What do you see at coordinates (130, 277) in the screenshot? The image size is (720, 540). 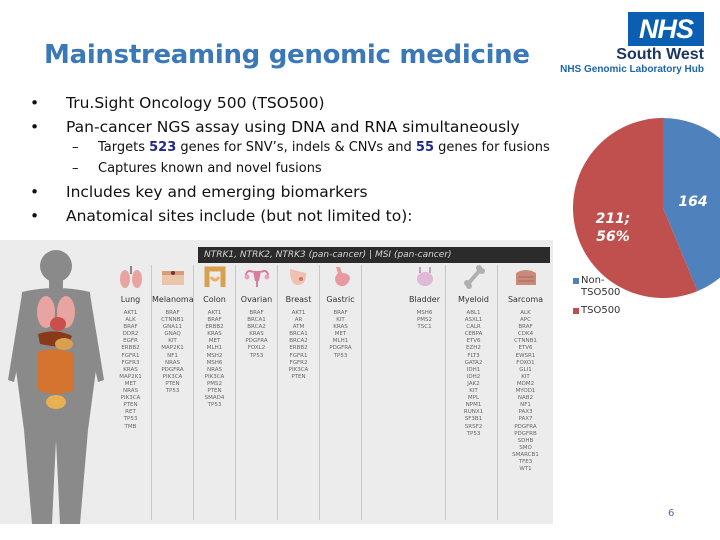 I see `lung-icon` at bounding box center [130, 277].